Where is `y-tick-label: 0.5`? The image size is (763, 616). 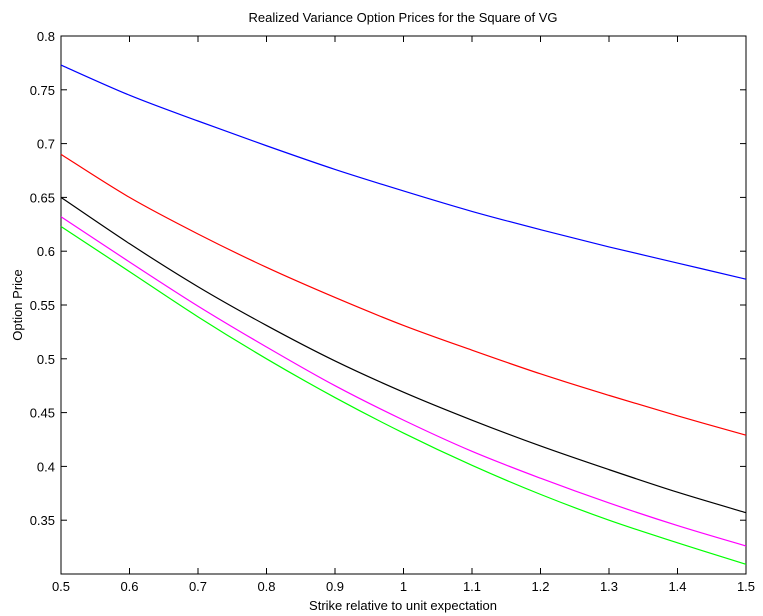
y-tick-label: 0.5 is located at coordinates (46, 359).